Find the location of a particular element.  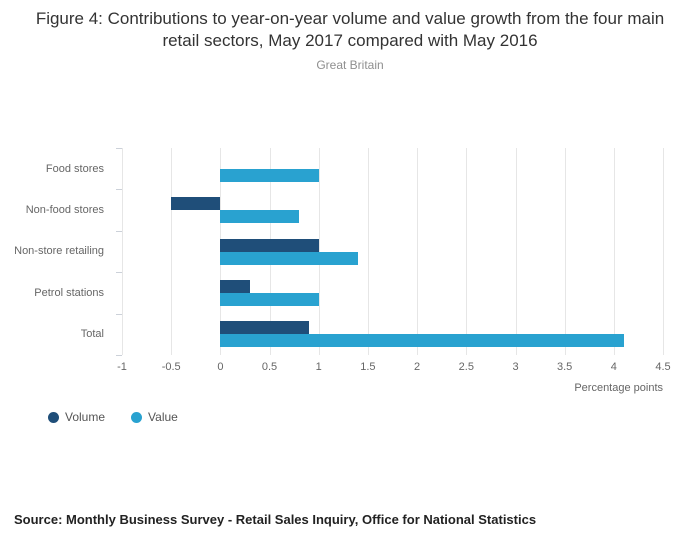

category-label: Petrol stations is located at coordinates (69, 292).